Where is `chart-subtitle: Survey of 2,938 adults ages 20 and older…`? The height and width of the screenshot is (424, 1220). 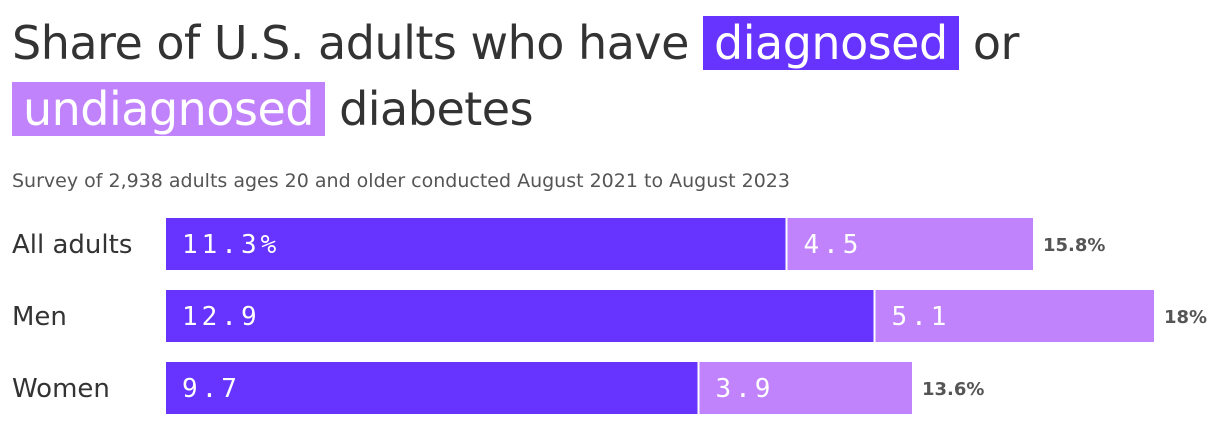
chart-subtitle: Survey of 2,938 adults ages 20 and older… is located at coordinates (401, 181).